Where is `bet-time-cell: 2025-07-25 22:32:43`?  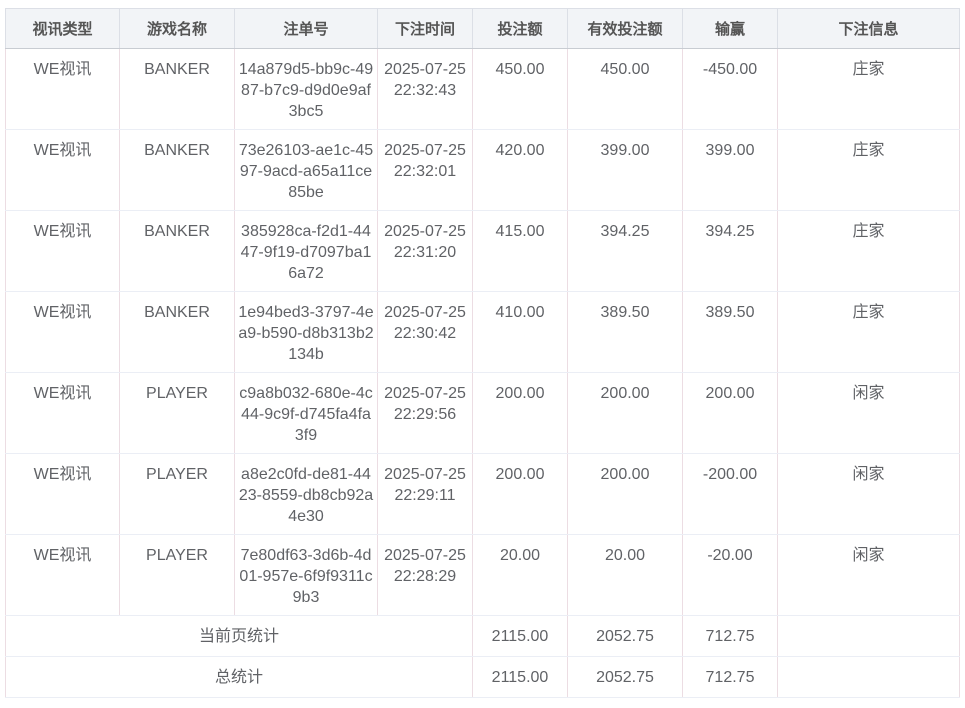 bet-time-cell: 2025-07-25 22:32:43 is located at coordinates (425, 89).